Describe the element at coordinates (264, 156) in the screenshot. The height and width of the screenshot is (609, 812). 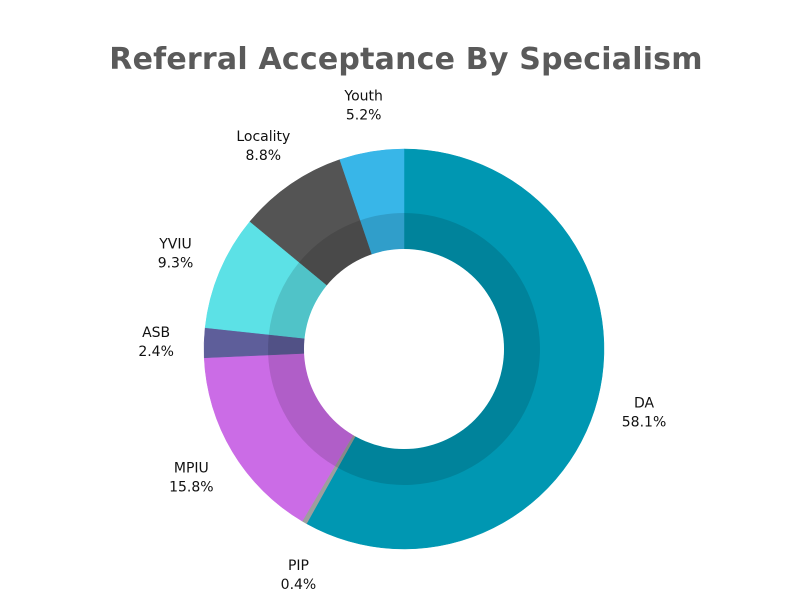
I see `slice-percent-locality: 8.8%` at that location.